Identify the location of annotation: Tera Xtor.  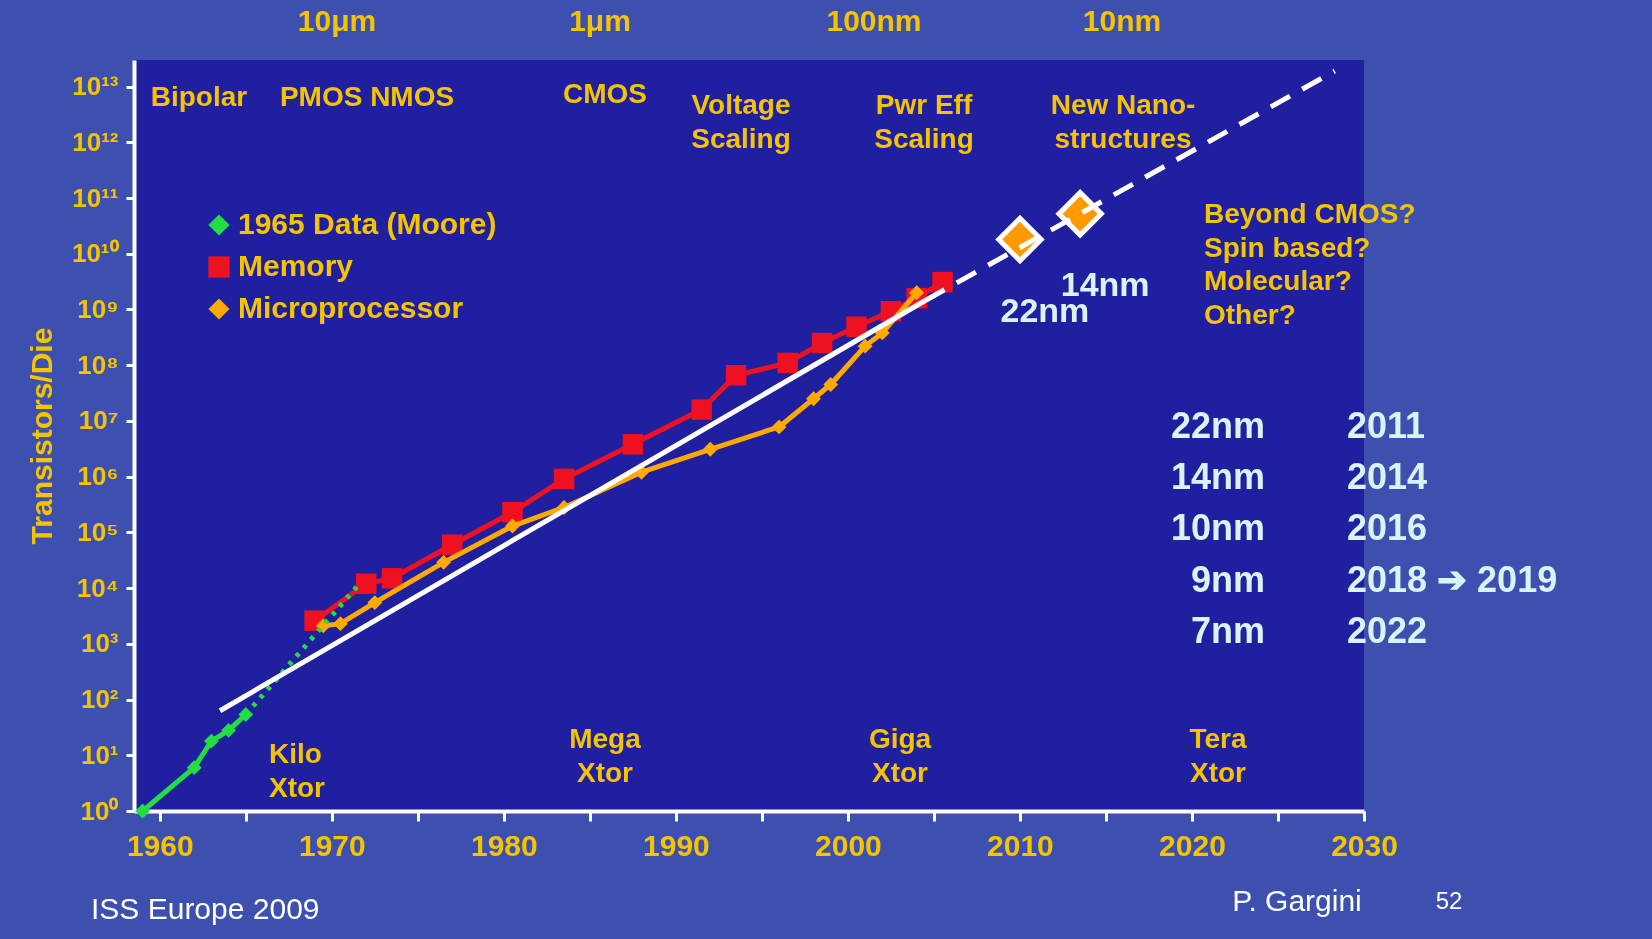
(1218, 755).